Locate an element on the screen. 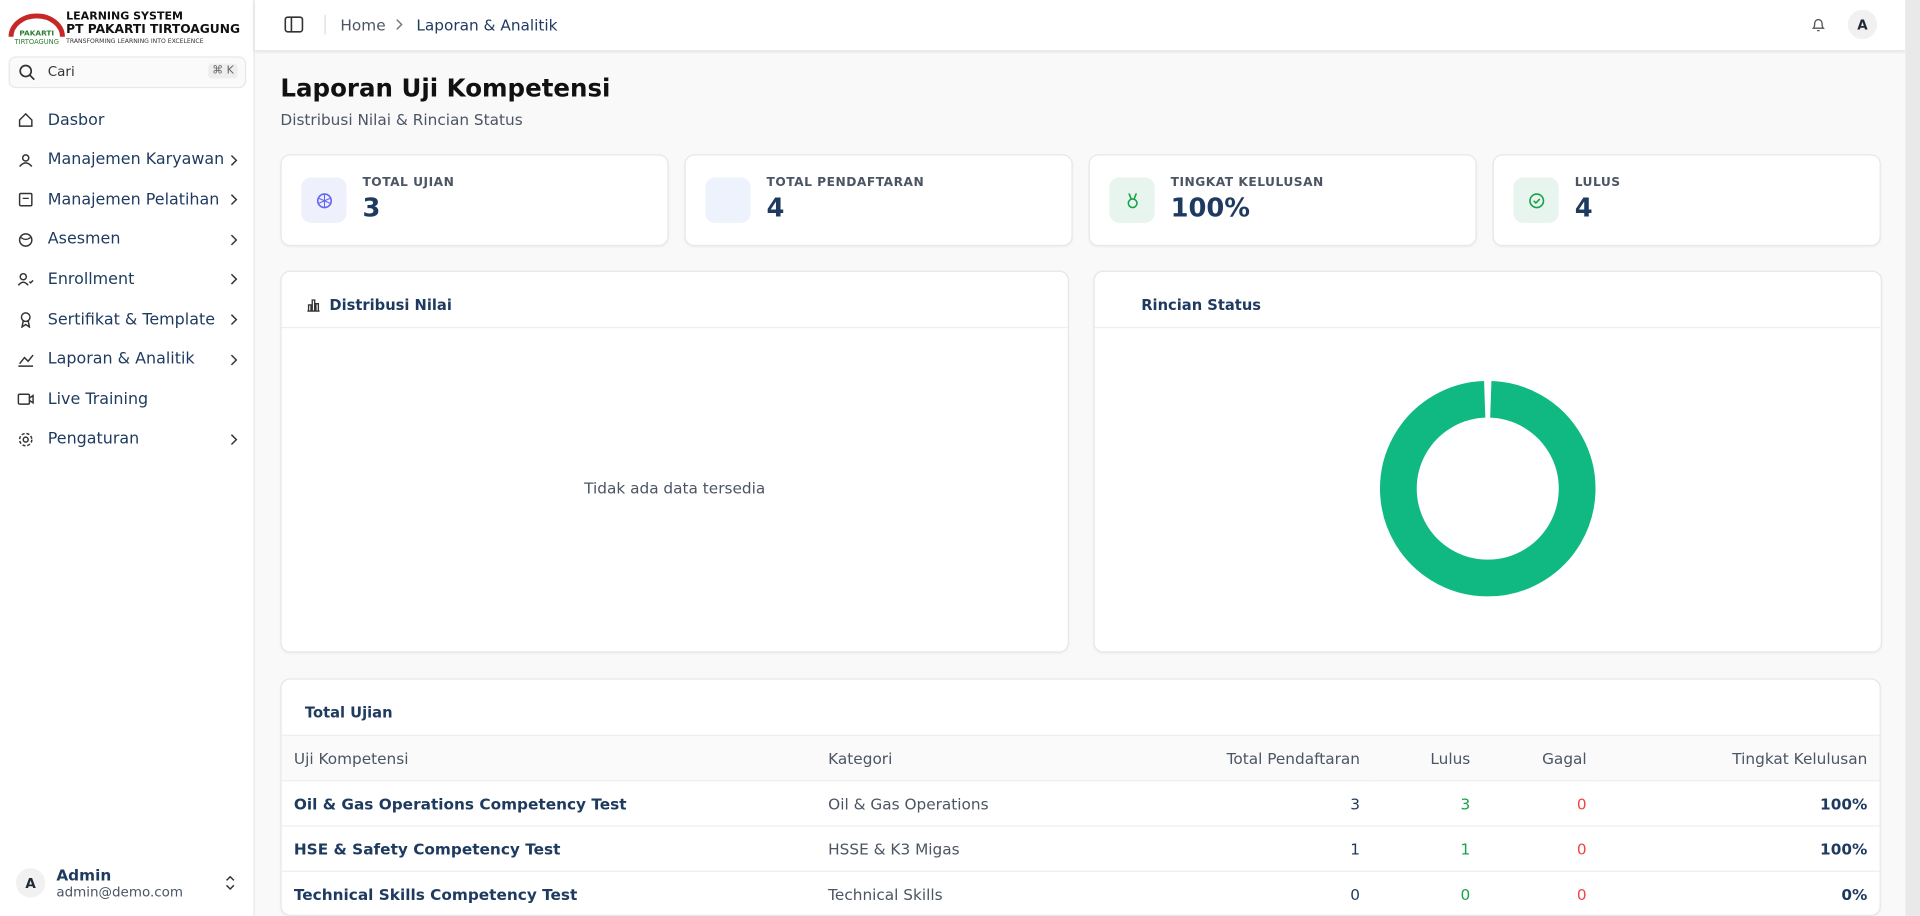  search-placeholder: Cari is located at coordinates (61, 71).